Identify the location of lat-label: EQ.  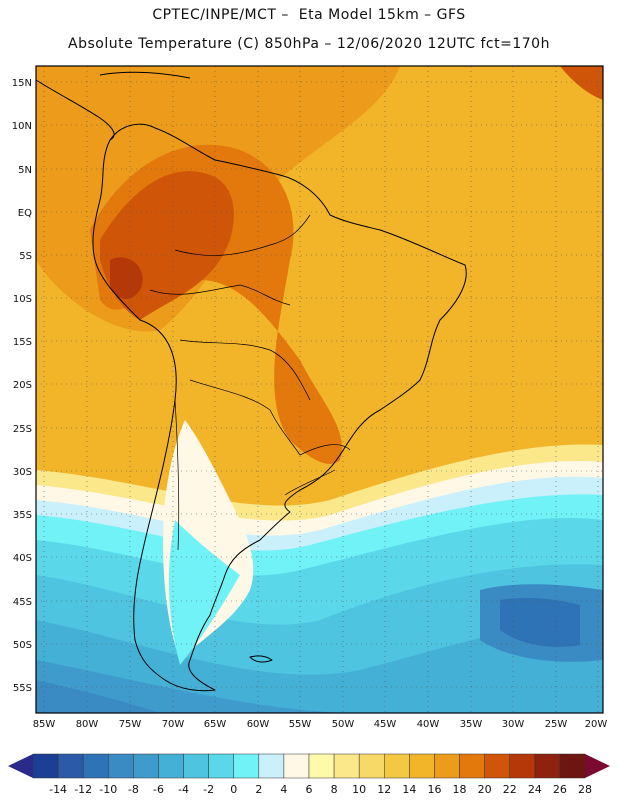
(25, 213).